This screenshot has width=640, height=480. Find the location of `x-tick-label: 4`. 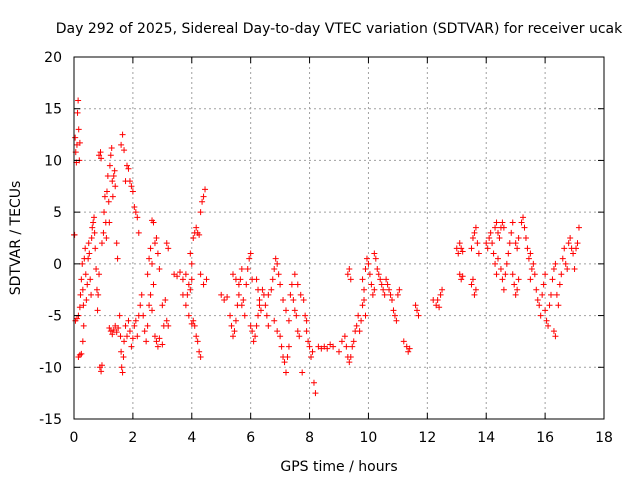

x-tick-label: 4 is located at coordinates (191, 438).